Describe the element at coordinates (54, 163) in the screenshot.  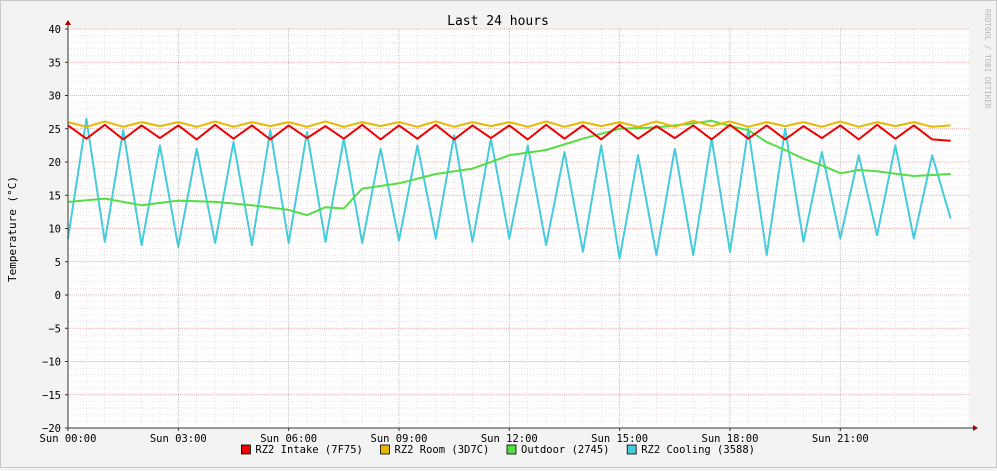
I see `y-tick-label: 20` at that location.